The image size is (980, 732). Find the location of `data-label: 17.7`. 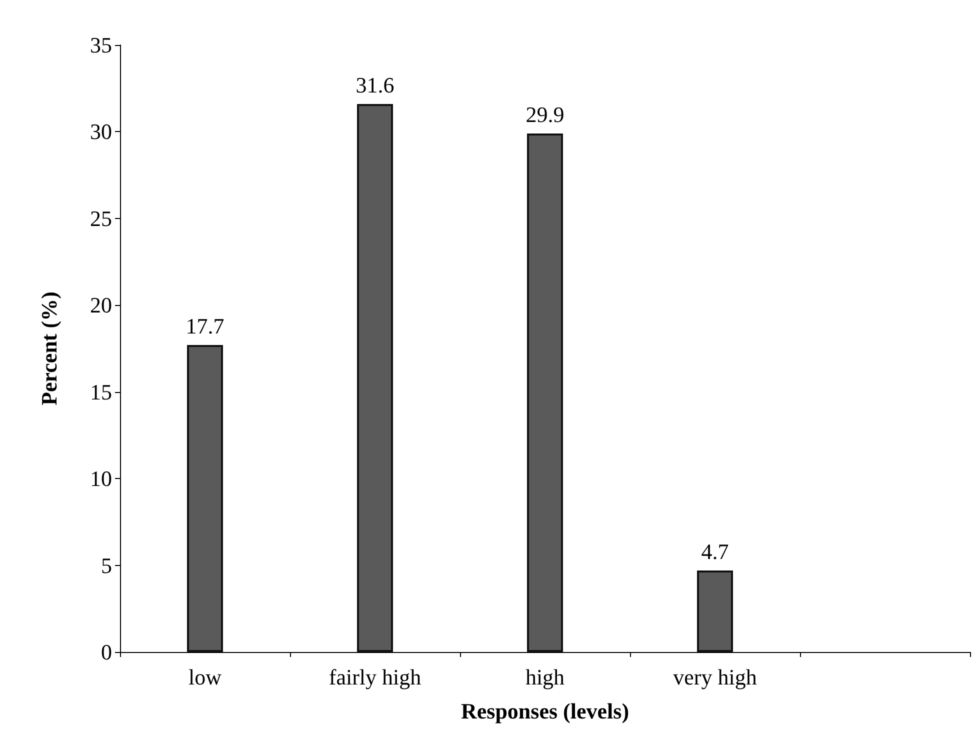

data-label: 17.7 is located at coordinates (205, 326).